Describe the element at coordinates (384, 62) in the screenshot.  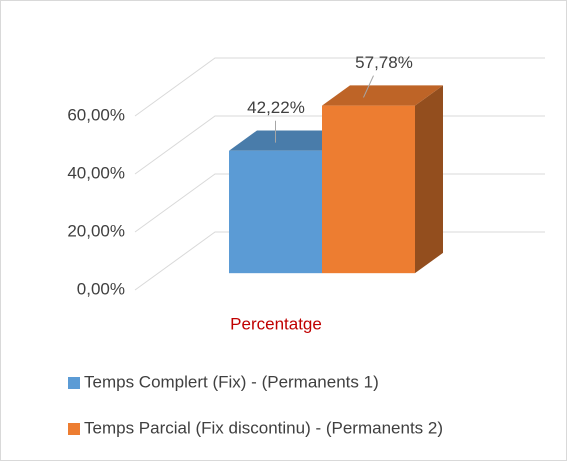
I see `value-label: 57,78%` at that location.